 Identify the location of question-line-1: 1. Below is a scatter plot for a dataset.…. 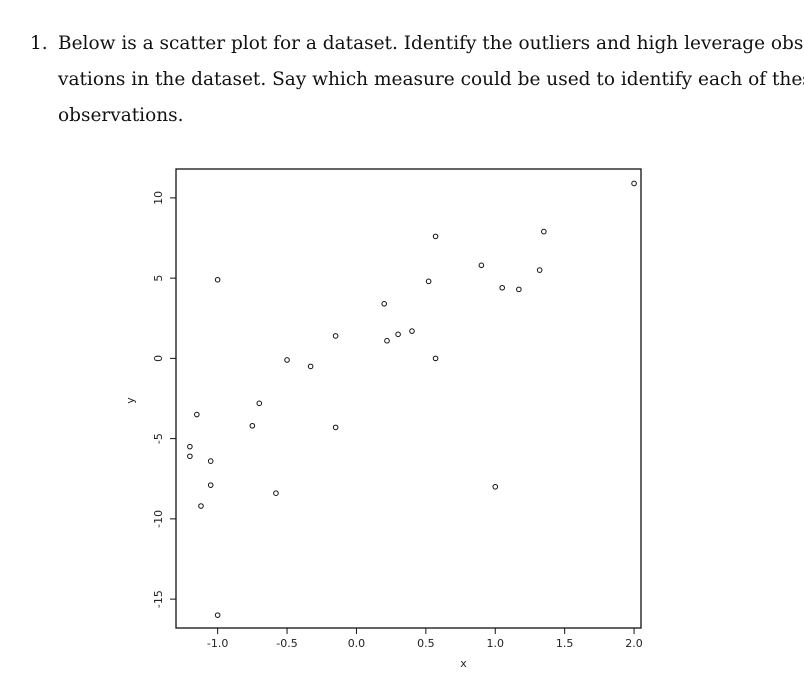
(417, 44).